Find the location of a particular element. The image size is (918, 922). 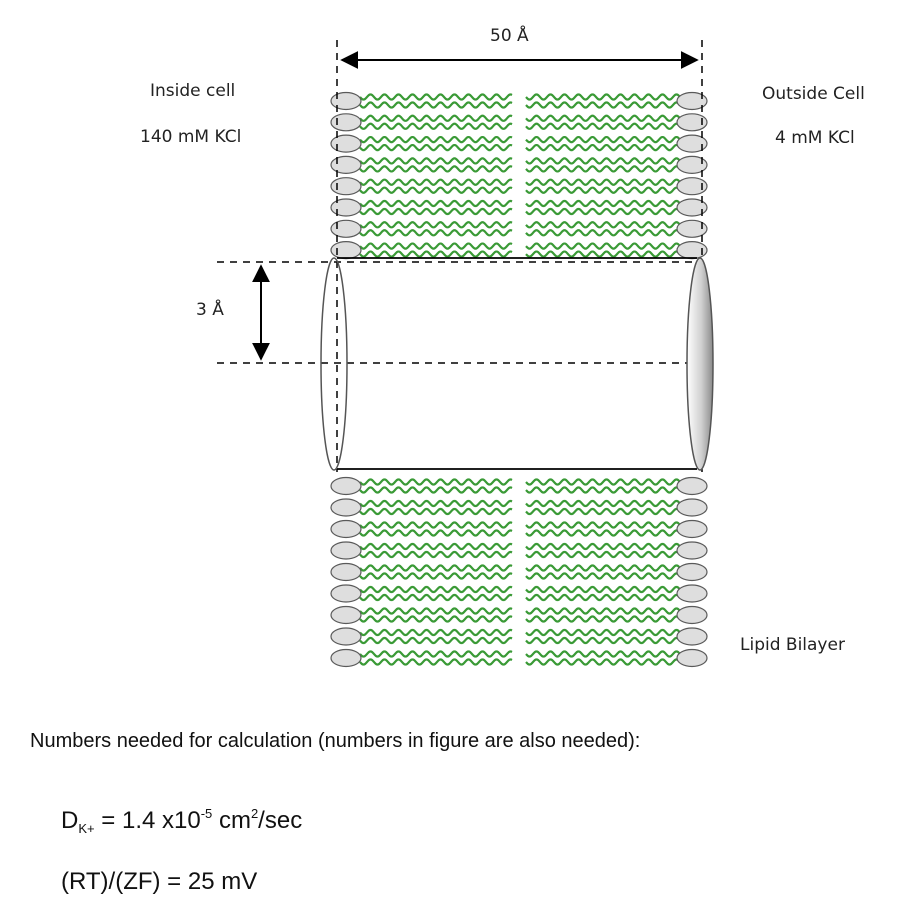

pore-diameter-label: 3 Å is located at coordinates (210, 310).